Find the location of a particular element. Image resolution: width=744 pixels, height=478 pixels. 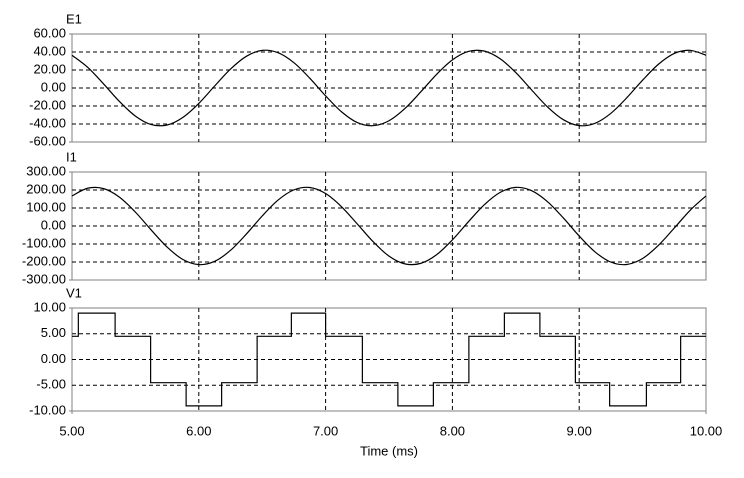

y-tick-label: -100.00 is located at coordinates (44, 242).